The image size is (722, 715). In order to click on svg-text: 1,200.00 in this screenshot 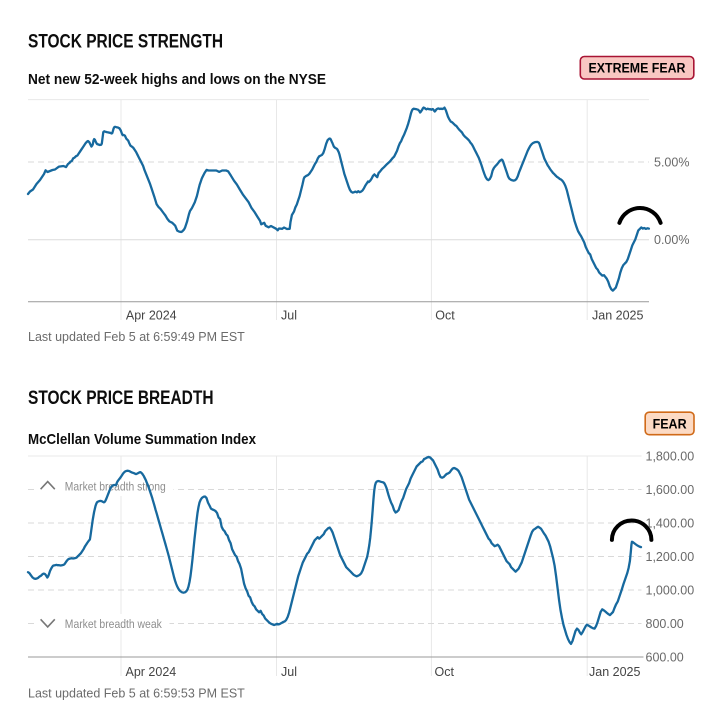, I will do `click(670, 557)`.